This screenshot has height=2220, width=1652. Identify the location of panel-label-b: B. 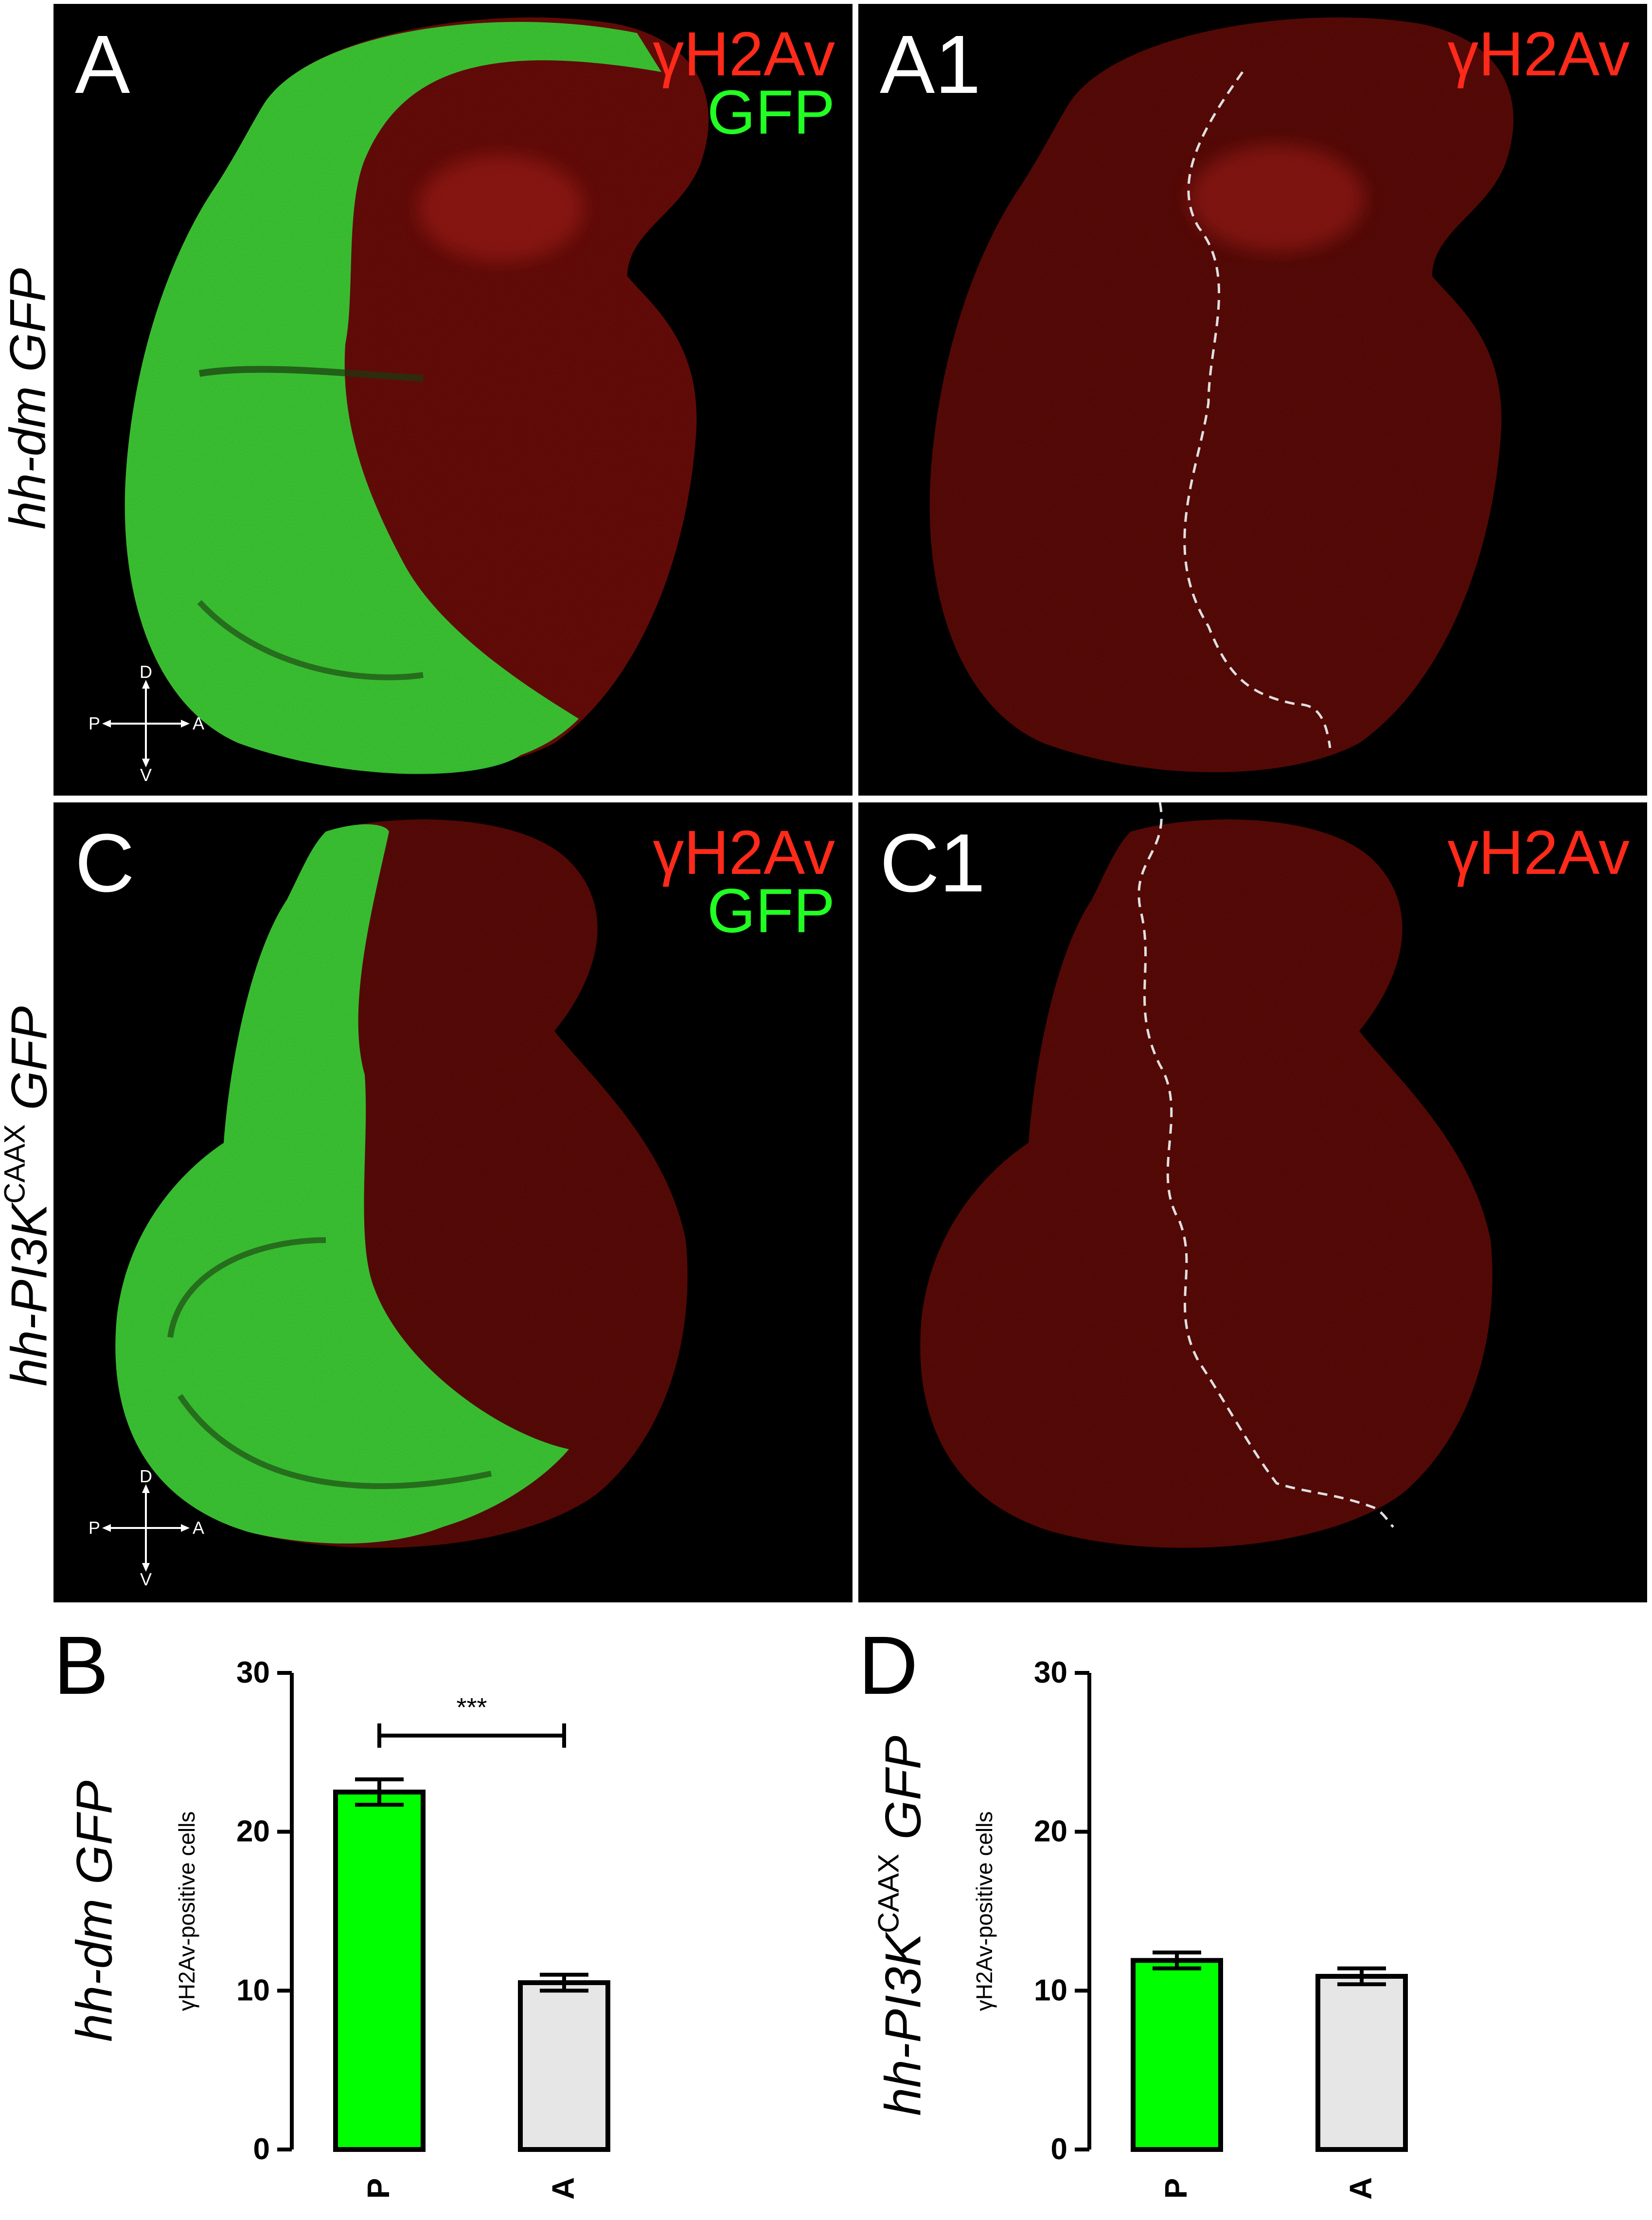
(81, 1665).